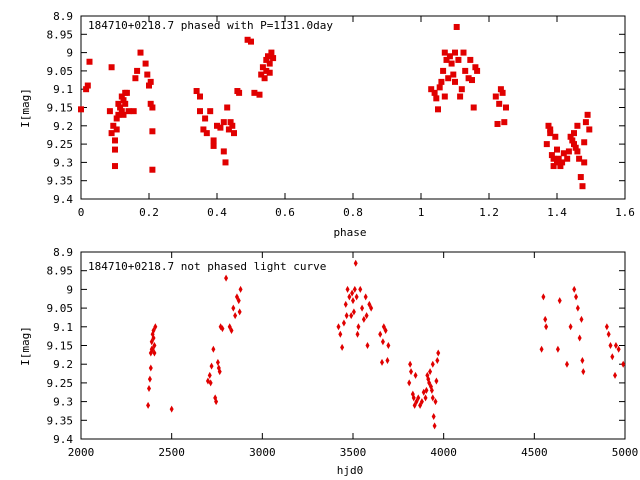 This screenshot has height=480, width=640. What do you see at coordinates (60, 383) in the screenshot?
I see `y-tick-label: 9.25` at bounding box center [60, 383].